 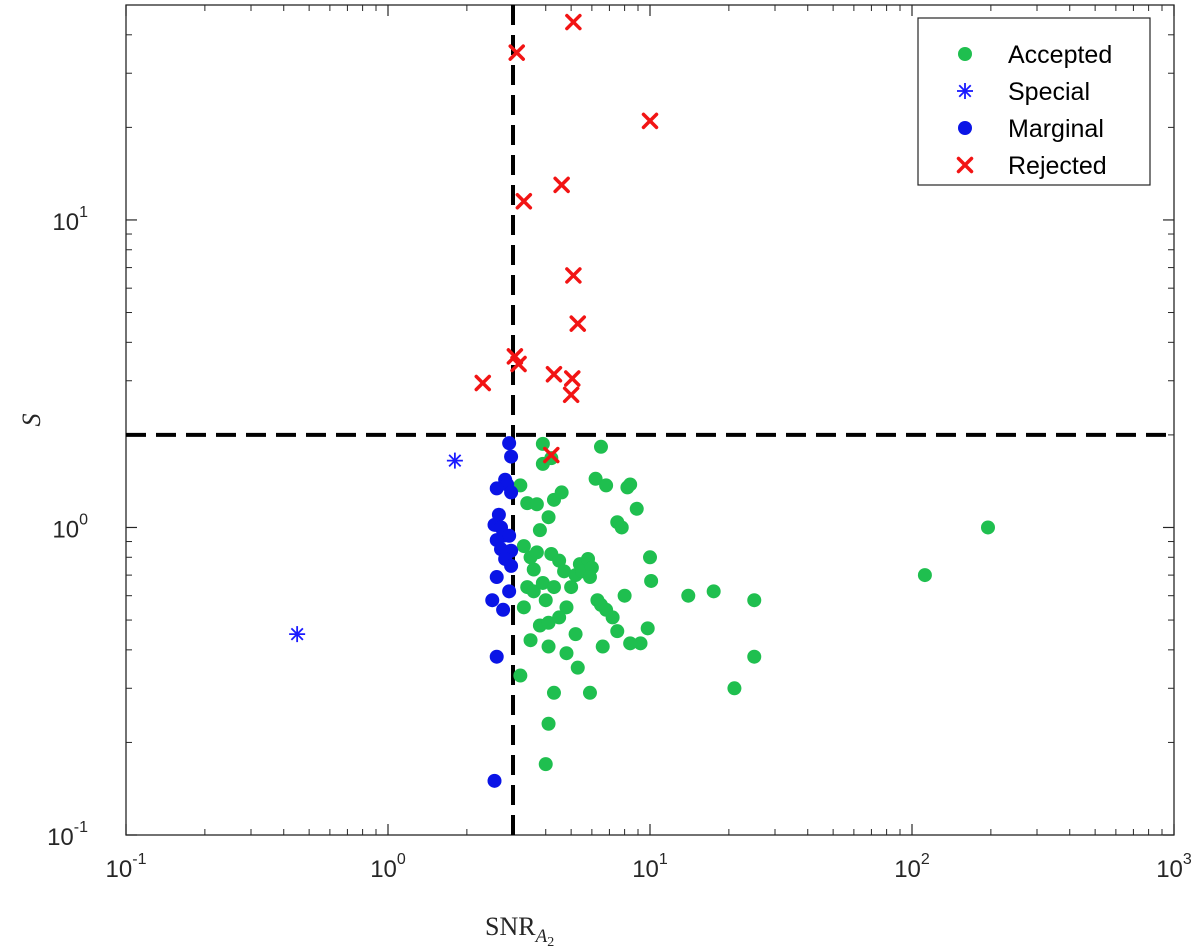 I want to click on series-marginal, so click(x=502, y=612).